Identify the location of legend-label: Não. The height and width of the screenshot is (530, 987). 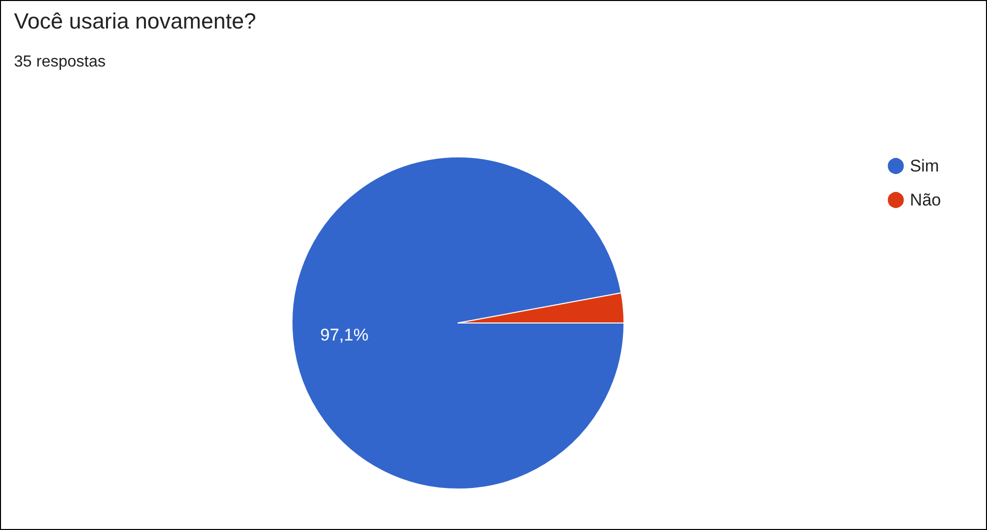
(925, 200).